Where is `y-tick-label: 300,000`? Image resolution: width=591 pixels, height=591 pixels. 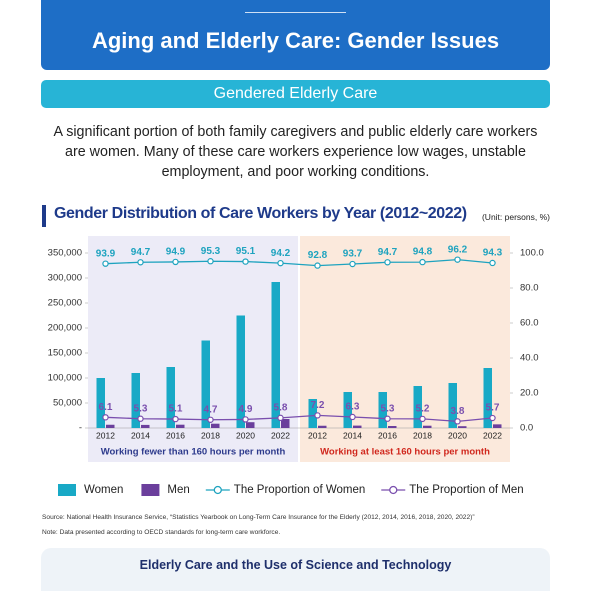
y-tick-label: 300,000 is located at coordinates (65, 278).